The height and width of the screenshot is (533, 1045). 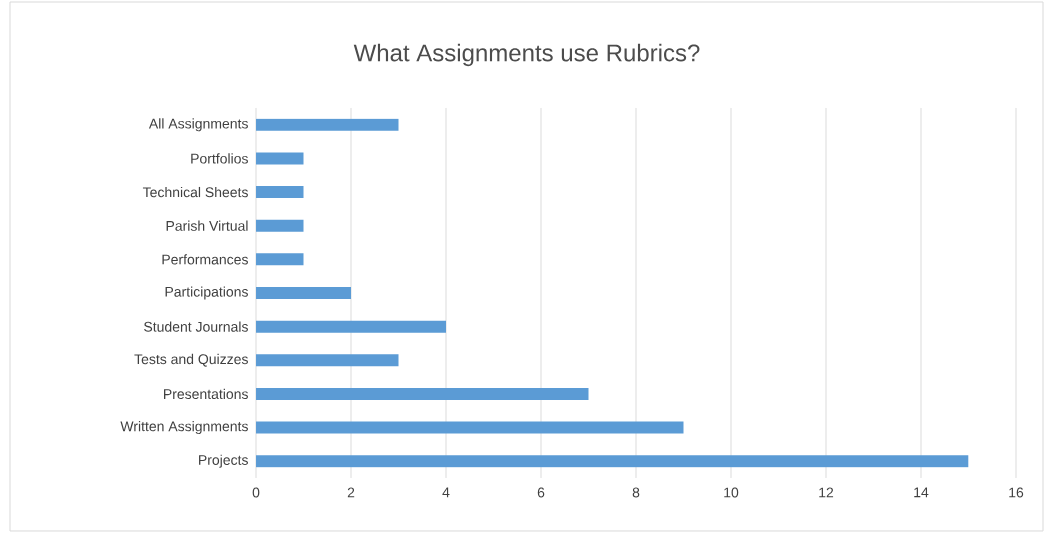 I want to click on y-tick-label: Participations, so click(x=206, y=293).